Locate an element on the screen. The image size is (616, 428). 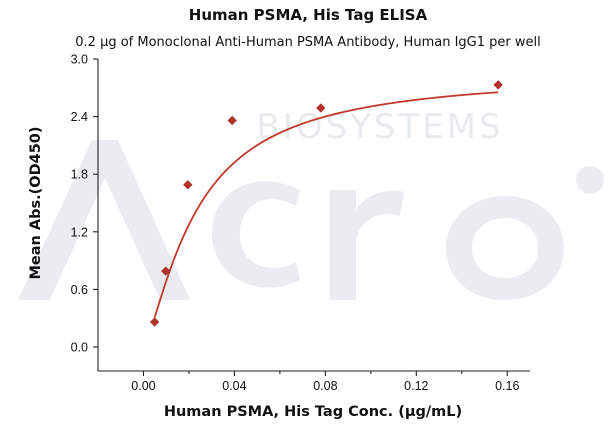
y-tick-label: 2.4 is located at coordinates (79, 117).